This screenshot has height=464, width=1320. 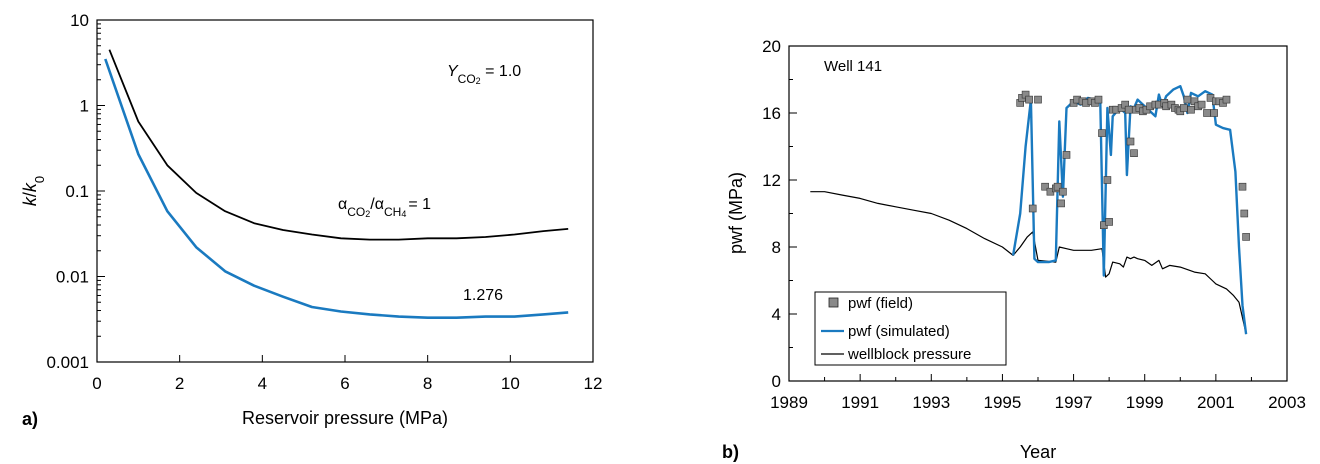 What do you see at coordinates (483, 295) in the screenshot?
I see `panel-a-annotation-blue-value: 1.276` at bounding box center [483, 295].